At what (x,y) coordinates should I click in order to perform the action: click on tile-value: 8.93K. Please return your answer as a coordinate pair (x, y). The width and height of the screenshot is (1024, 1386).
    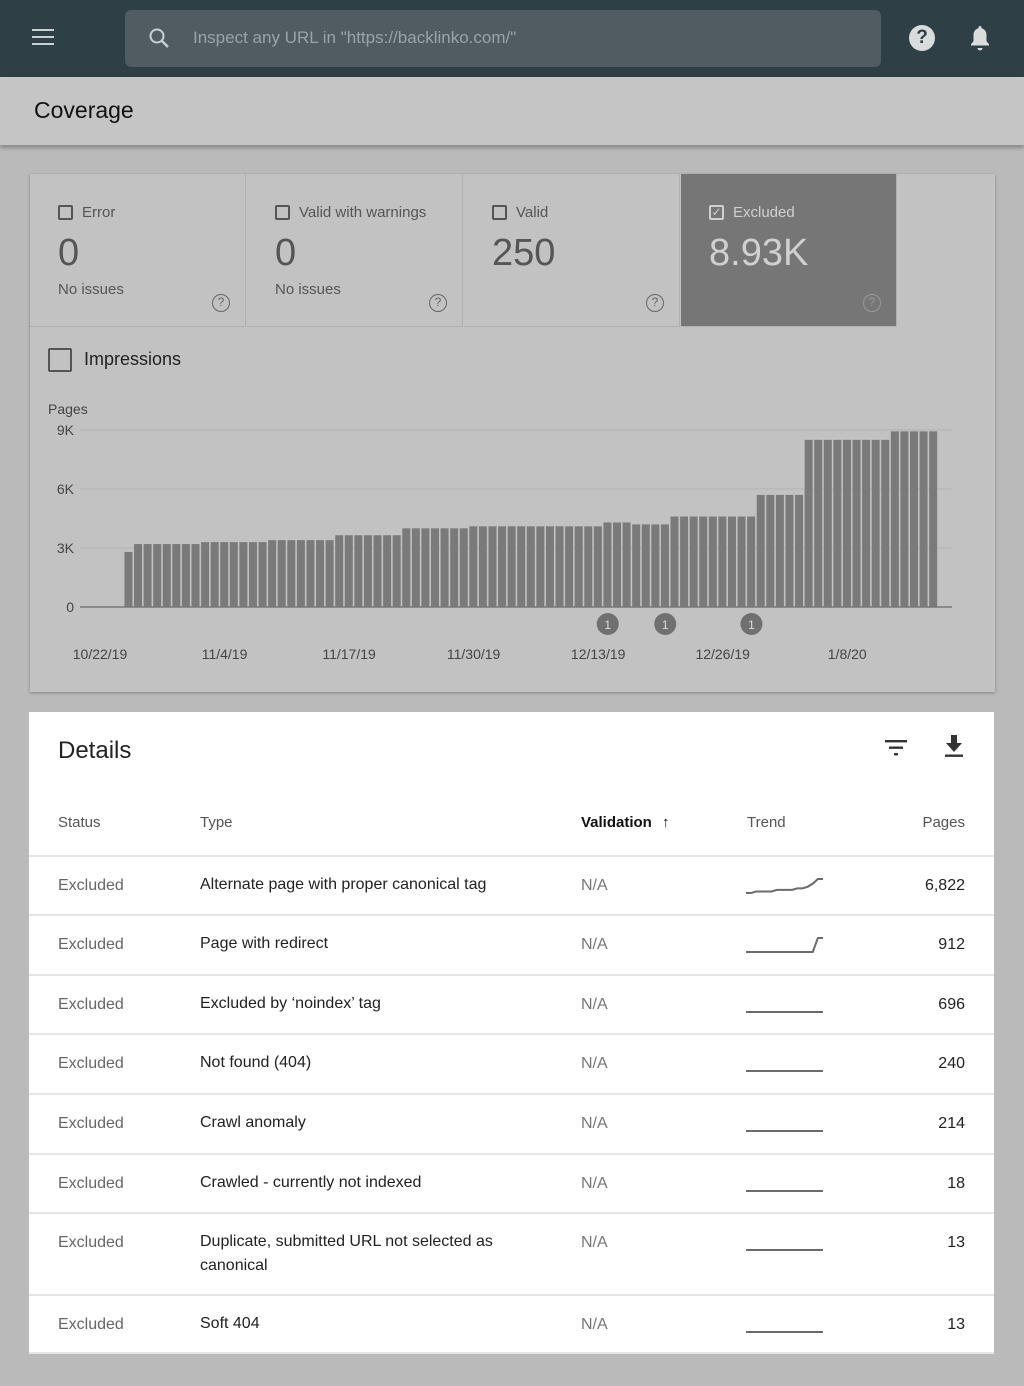
    Looking at the image, I should click on (759, 253).